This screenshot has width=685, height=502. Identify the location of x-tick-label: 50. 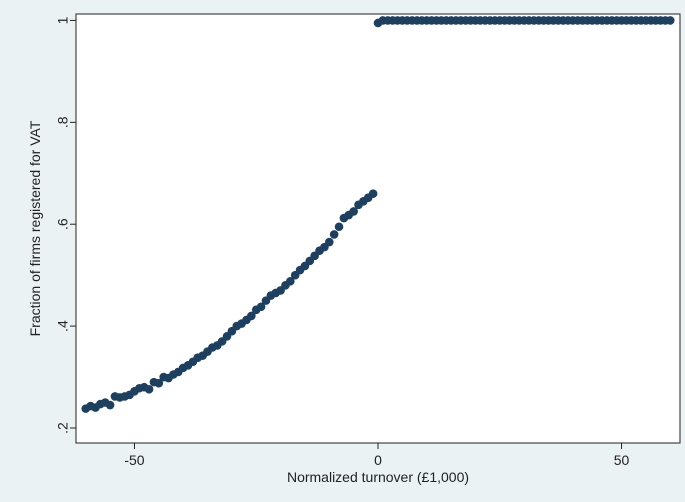
(622, 460).